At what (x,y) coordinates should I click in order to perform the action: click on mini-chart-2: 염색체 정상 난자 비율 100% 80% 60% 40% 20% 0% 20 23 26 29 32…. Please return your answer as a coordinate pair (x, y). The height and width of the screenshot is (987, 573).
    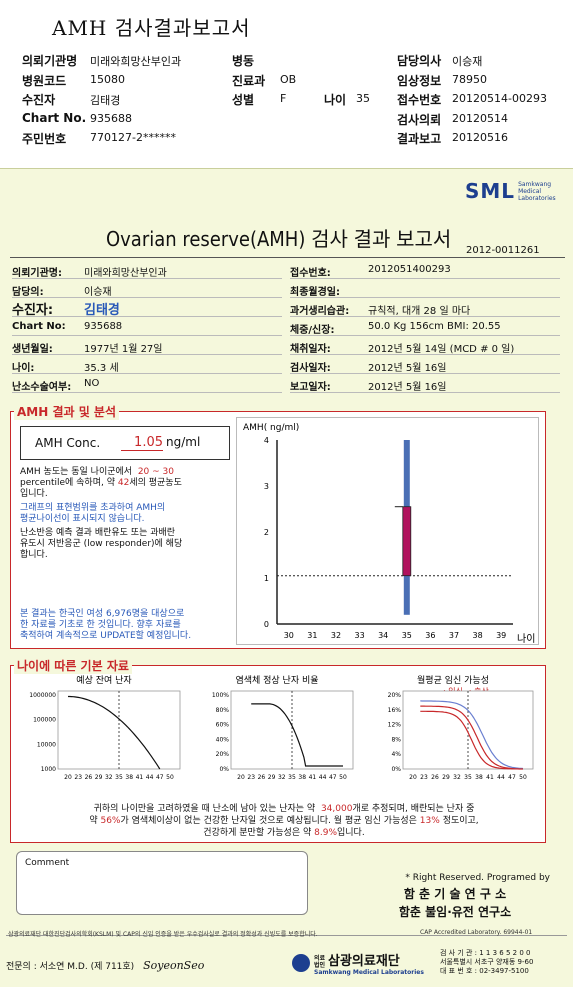
    Looking at the image, I should click on (277, 733).